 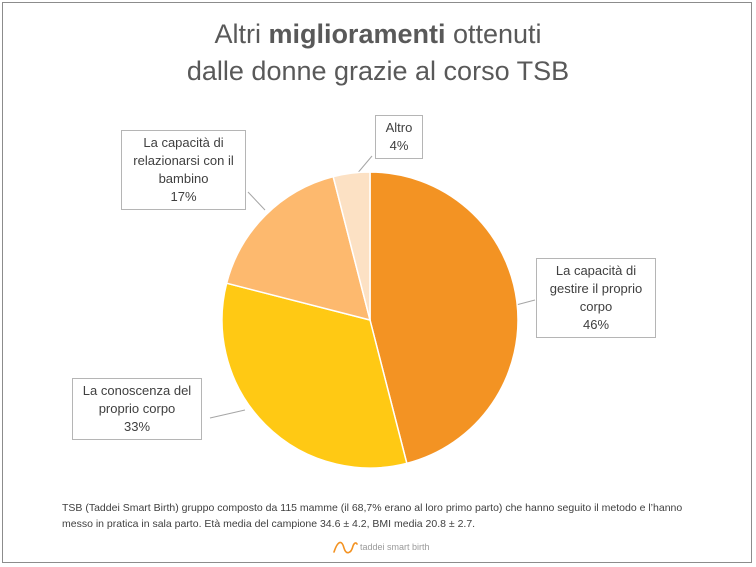 I want to click on logo-text: taddei smart birth, so click(x=395, y=547).